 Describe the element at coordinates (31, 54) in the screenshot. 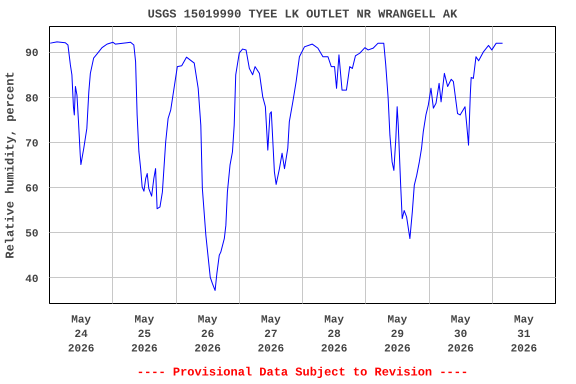

I see `y-tick-label: 90` at that location.